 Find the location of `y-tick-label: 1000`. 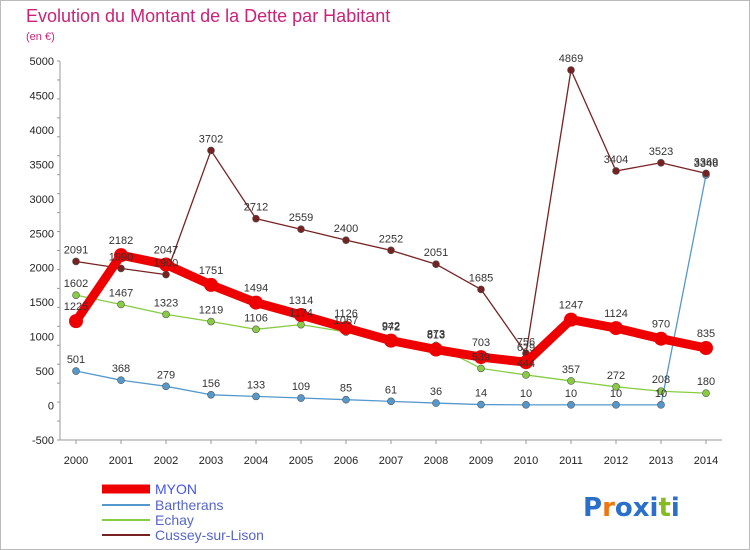

y-tick-label: 1000 is located at coordinates (42, 338).